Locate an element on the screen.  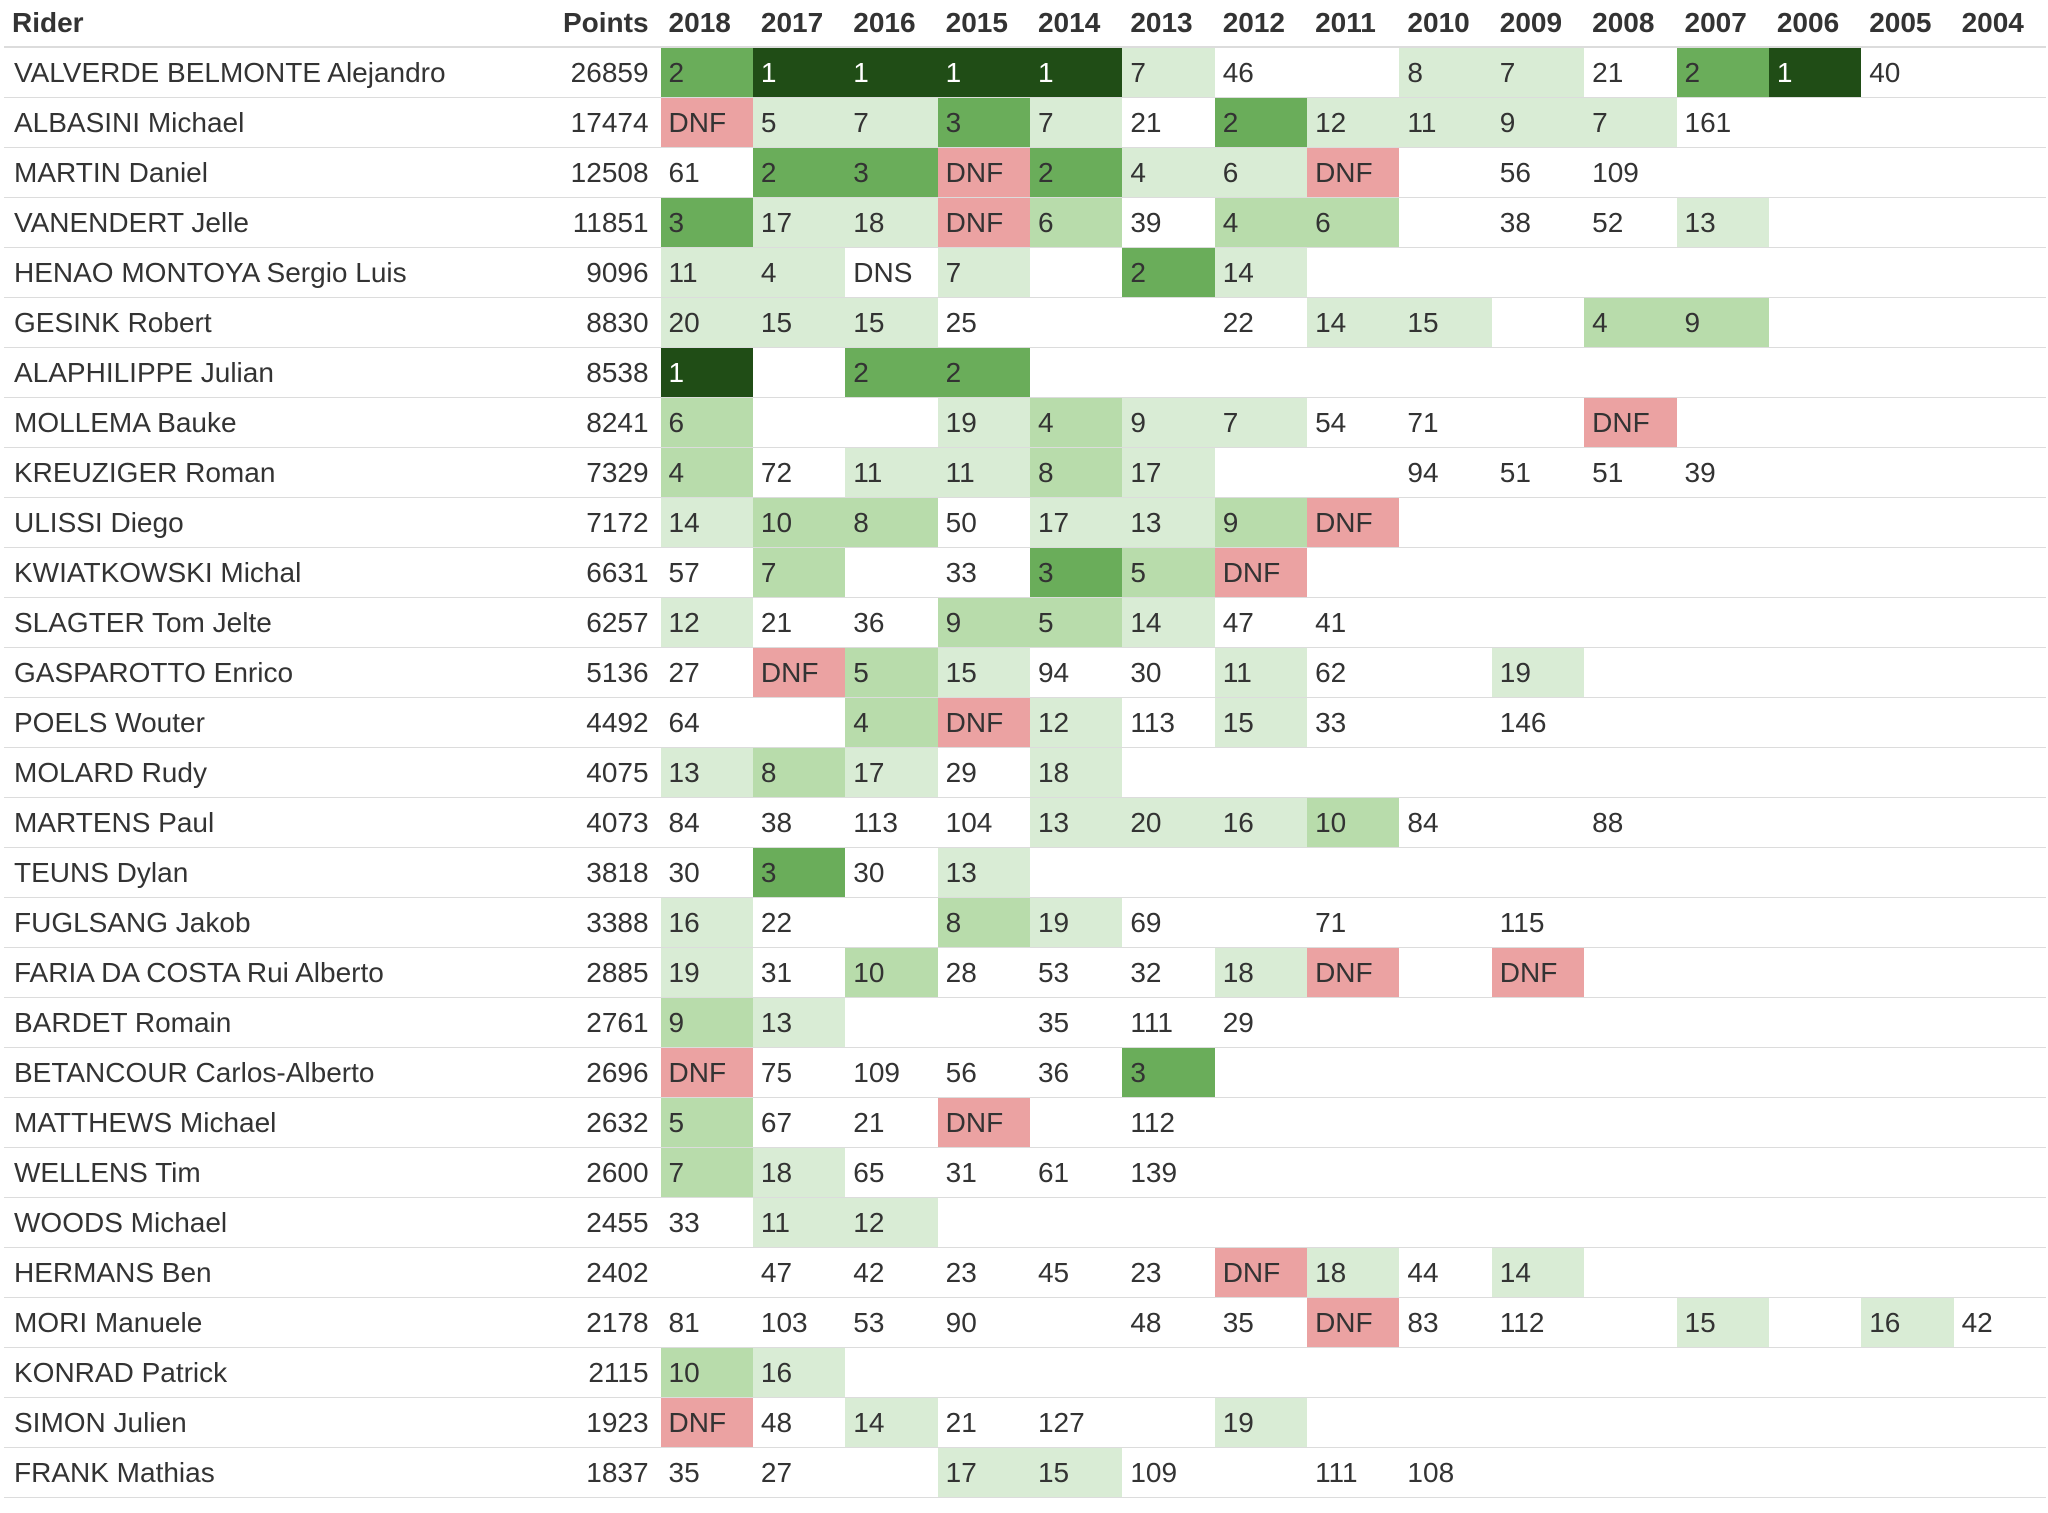
result-cell: 5 is located at coordinates (891, 672).